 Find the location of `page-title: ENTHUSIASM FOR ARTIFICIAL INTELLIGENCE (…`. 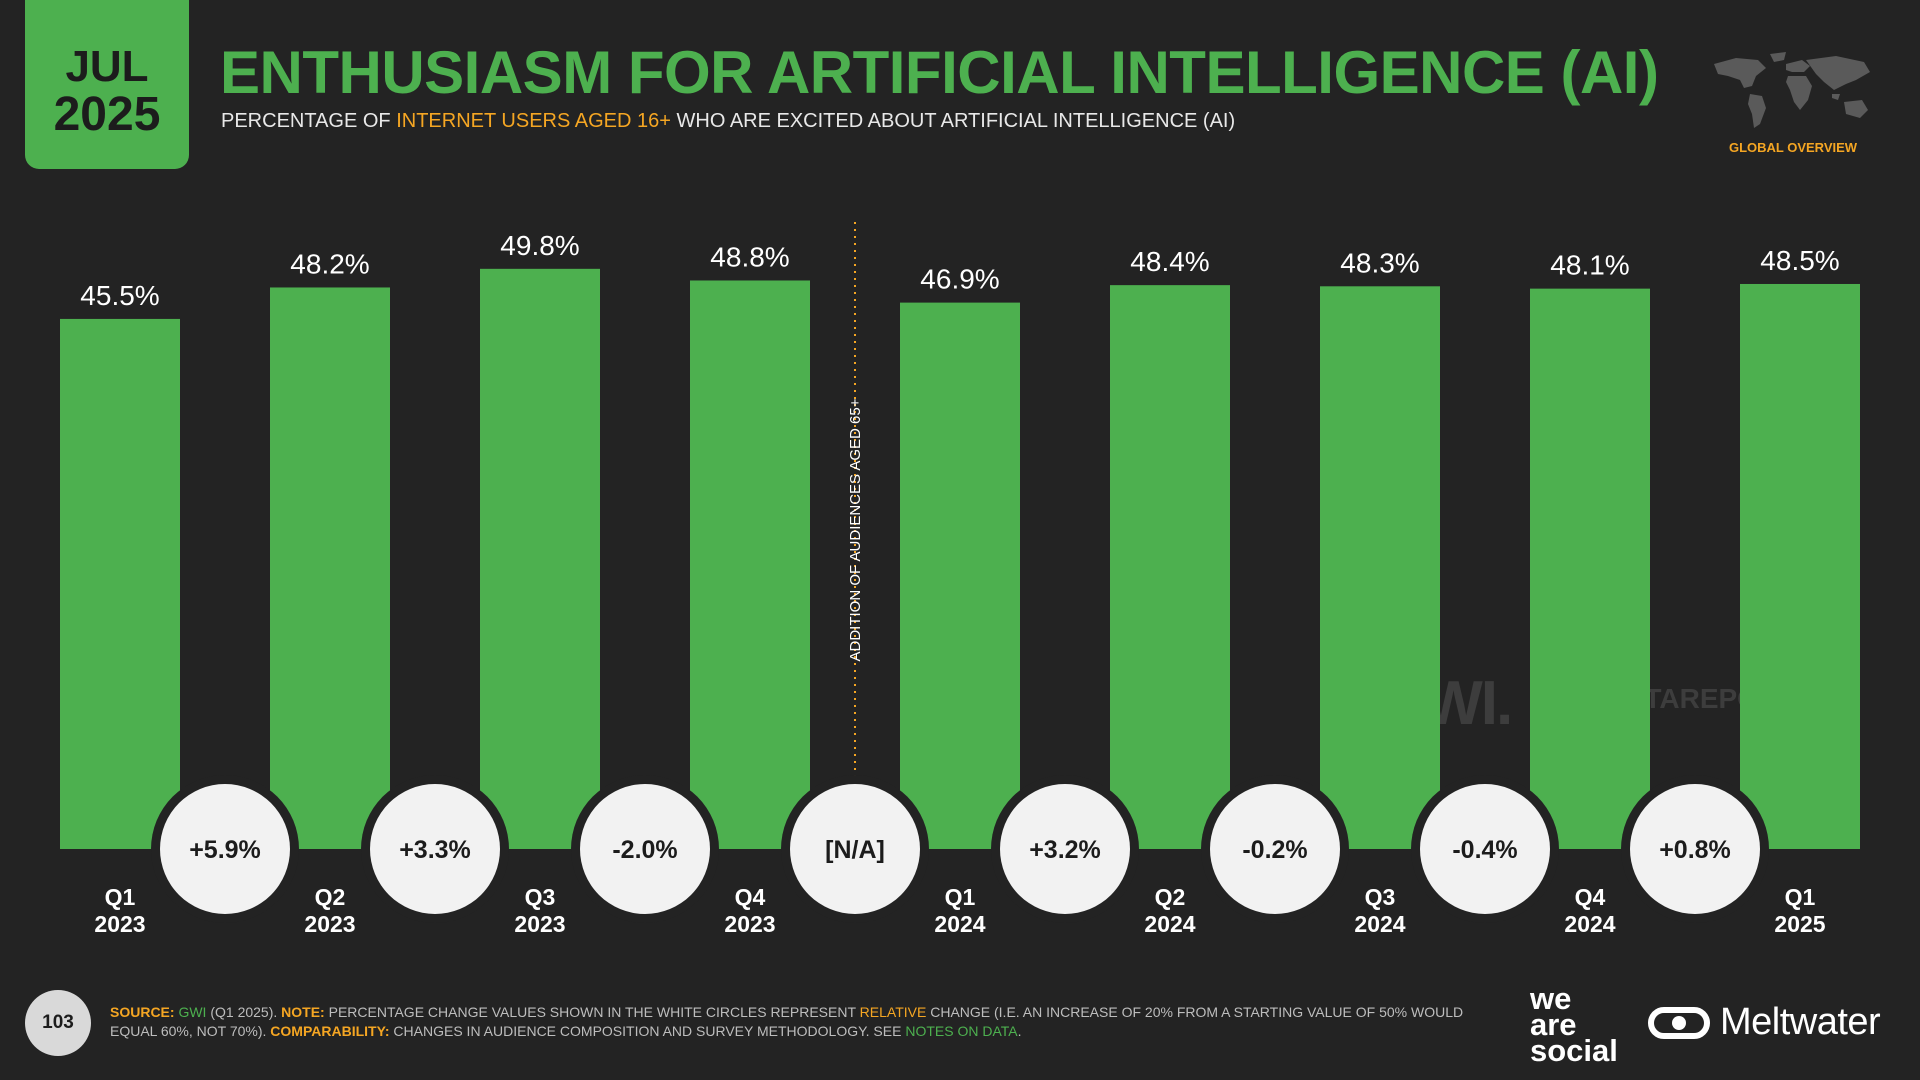

page-title: ENTHUSIASM FOR ARTIFICIAL INTELLIGENCE (… is located at coordinates (939, 72).